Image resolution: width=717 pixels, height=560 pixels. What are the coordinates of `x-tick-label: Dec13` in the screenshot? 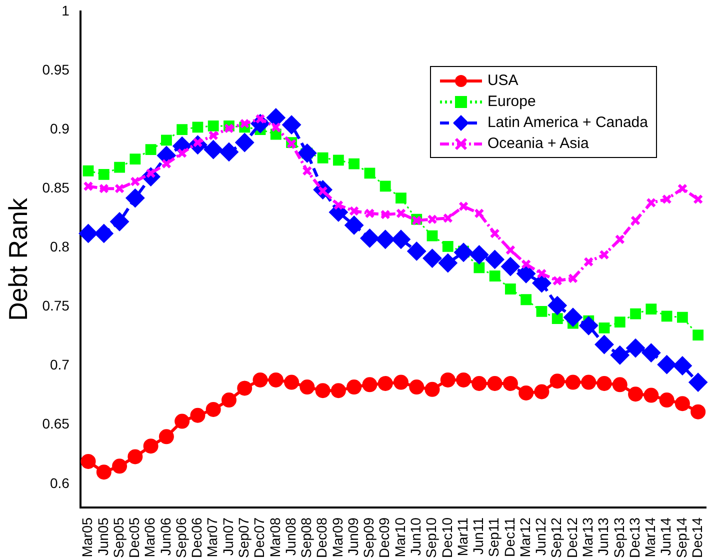 It's located at (634, 537).